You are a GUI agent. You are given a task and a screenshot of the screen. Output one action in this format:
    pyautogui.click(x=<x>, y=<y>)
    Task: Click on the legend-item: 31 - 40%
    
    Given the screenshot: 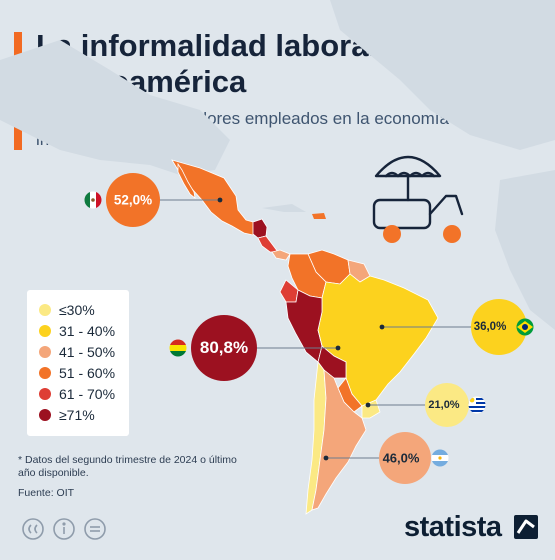 What is the action you would take?
    pyautogui.click(x=77, y=331)
    